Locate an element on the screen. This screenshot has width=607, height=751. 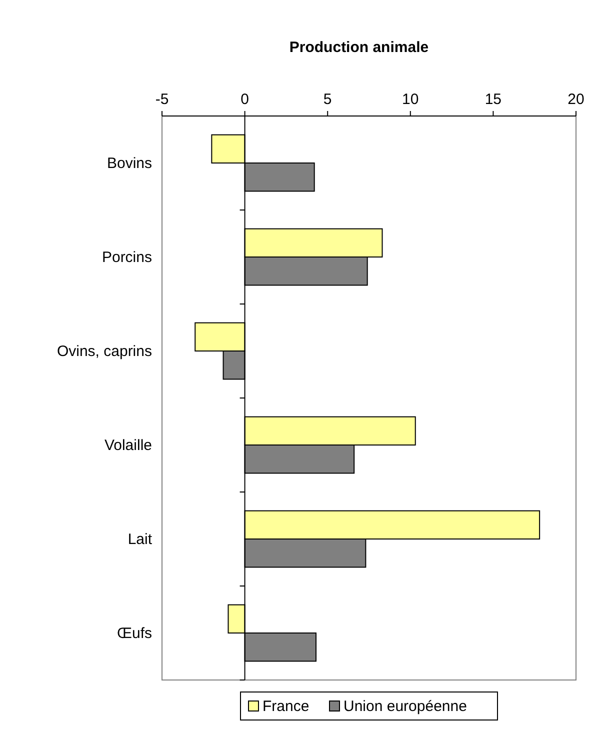
legend-label: France is located at coordinates (286, 706).